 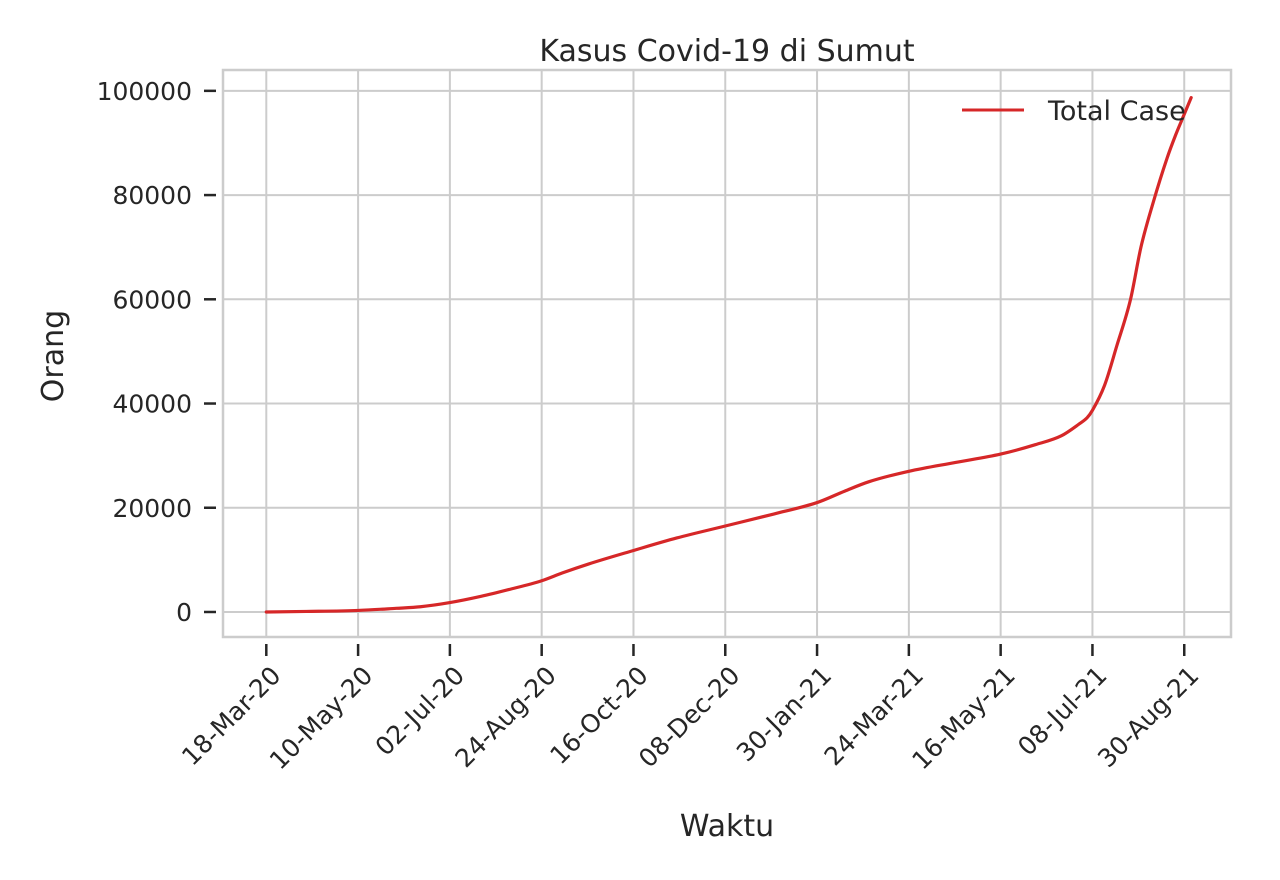 I want to click on y-tick-label: 80000, so click(x=152, y=195).